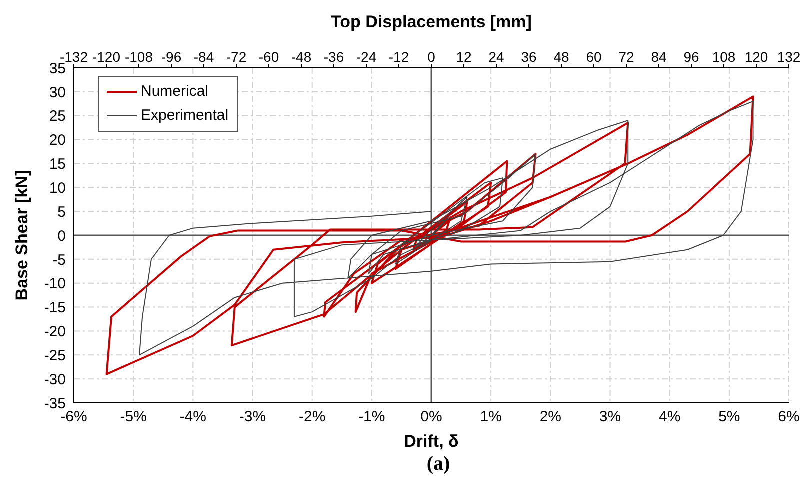  What do you see at coordinates (431, 441) in the screenshot?
I see `x-axis-title: Drift, δ` at bounding box center [431, 441].